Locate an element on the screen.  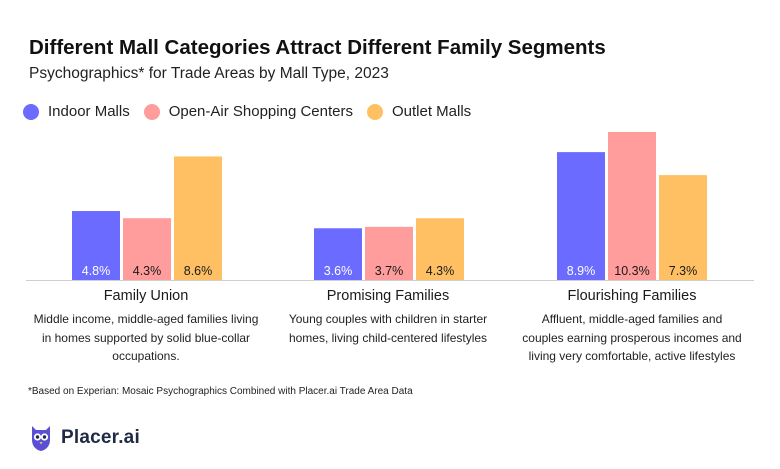
bar-value-label: 4.8% is located at coordinates (96, 271).